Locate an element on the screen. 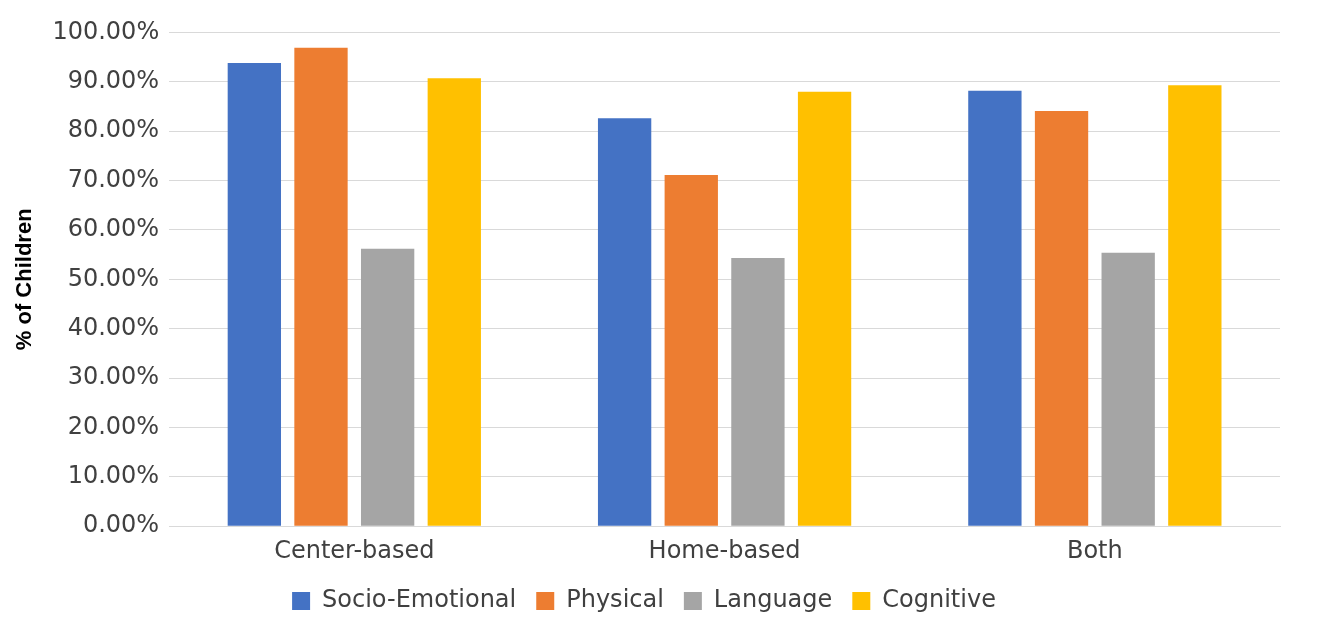 The image size is (1338, 631). y-tick-label: 60.00% is located at coordinates (113, 228).